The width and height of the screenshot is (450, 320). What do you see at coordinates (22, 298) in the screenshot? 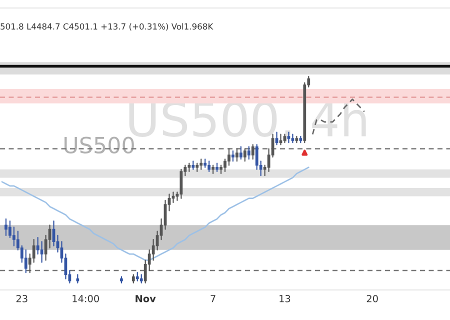
I see `x-tick-label: 23` at bounding box center [22, 298].